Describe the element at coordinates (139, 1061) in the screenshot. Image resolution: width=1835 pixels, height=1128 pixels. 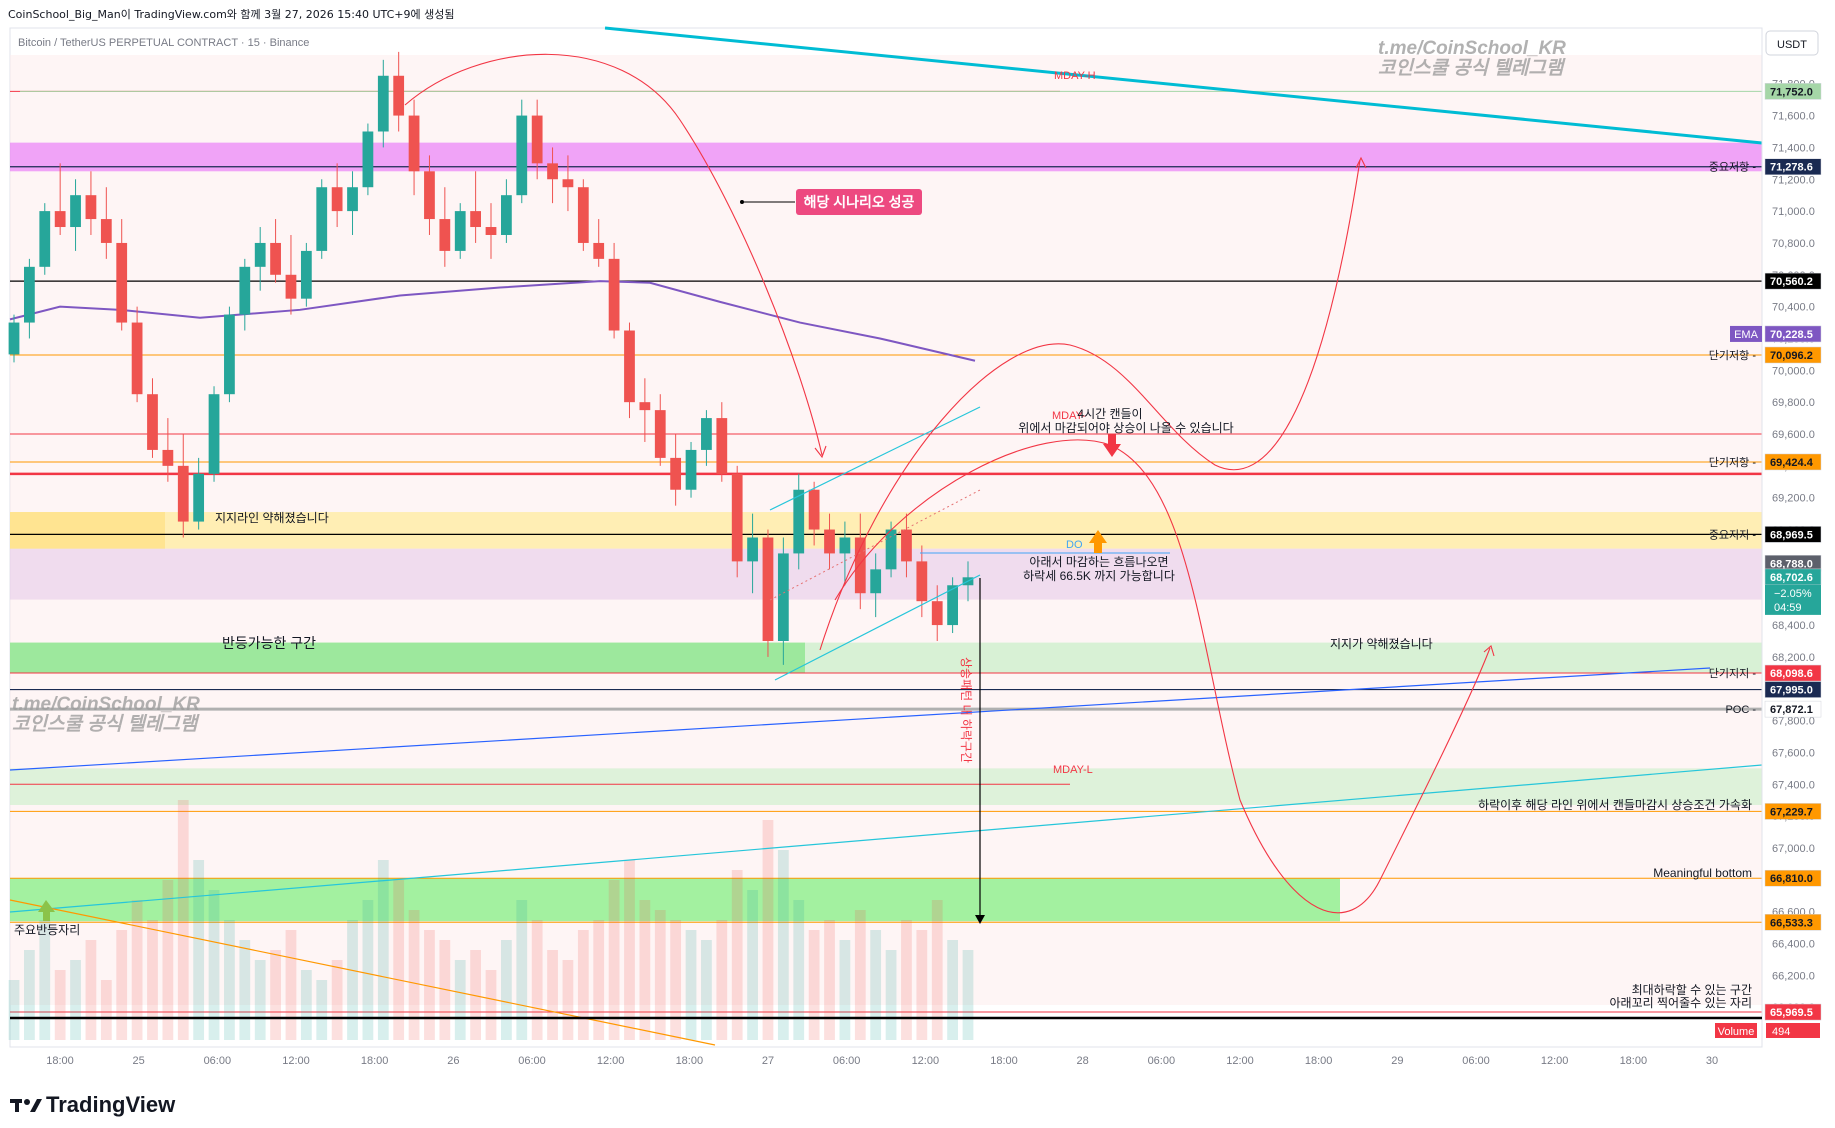
I see `time-label: 25` at that location.